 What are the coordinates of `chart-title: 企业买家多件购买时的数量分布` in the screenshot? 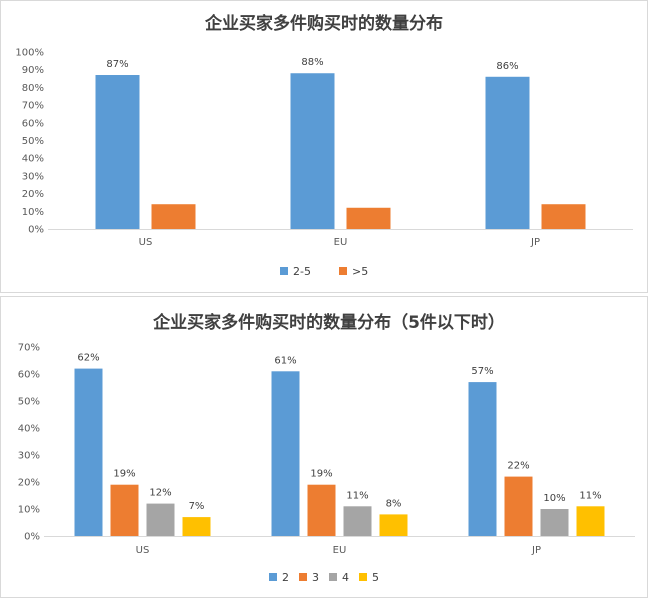 It's located at (323, 23).